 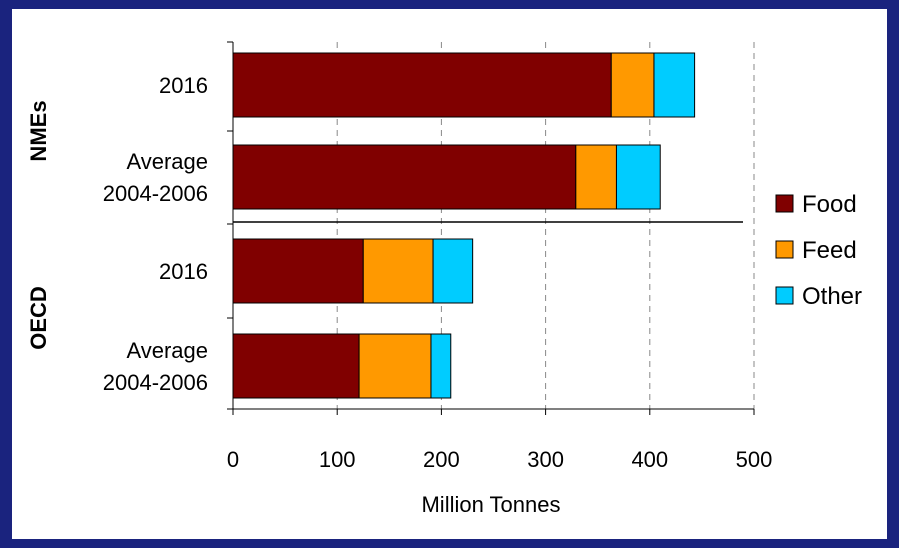 What do you see at coordinates (784, 295) in the screenshot?
I see `legend-swatch-other` at bounding box center [784, 295].